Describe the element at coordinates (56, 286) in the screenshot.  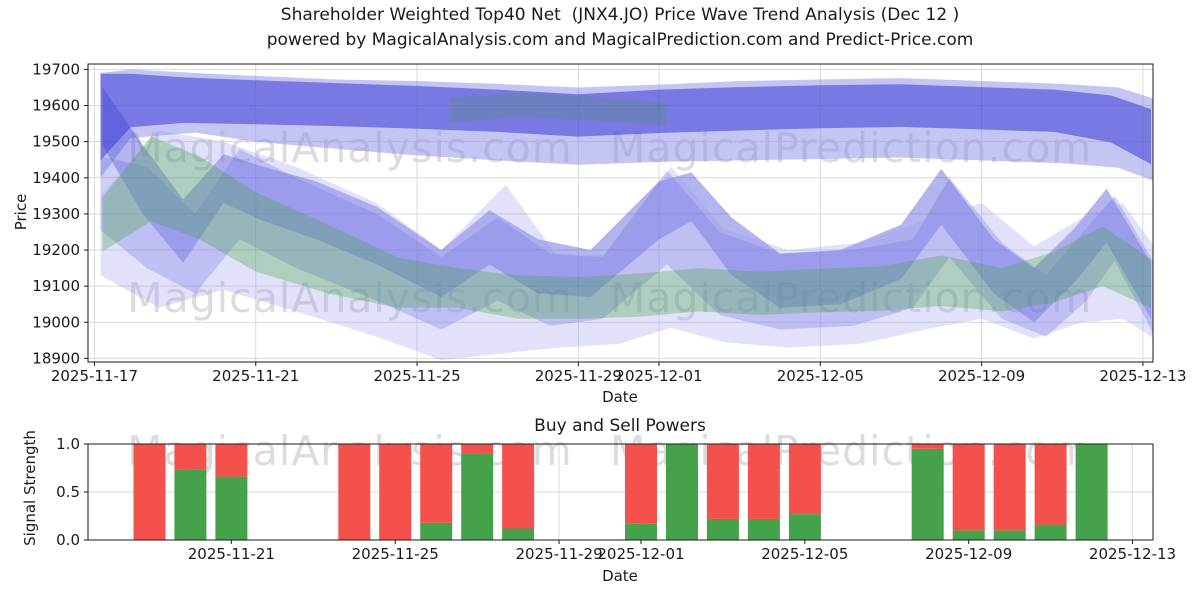
I see `y-tick-label: 19100` at that location.